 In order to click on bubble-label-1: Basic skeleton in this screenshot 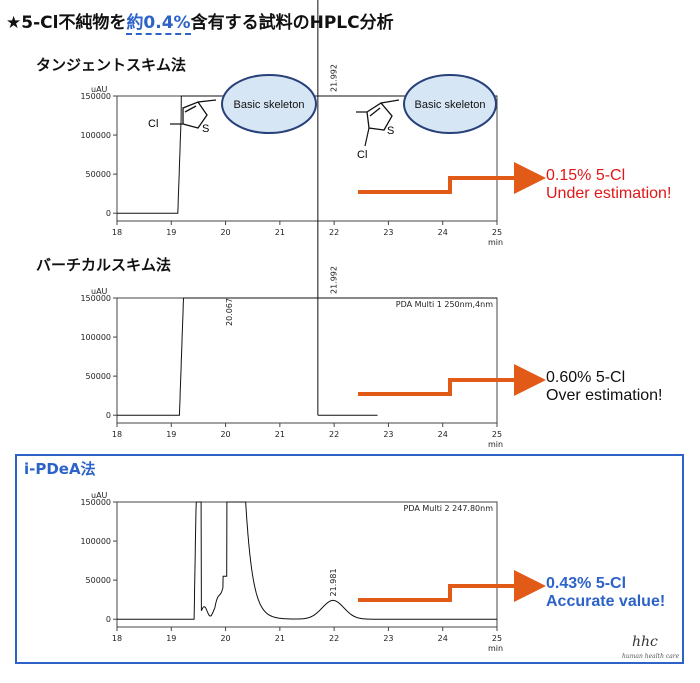, I will do `click(269, 105)`.